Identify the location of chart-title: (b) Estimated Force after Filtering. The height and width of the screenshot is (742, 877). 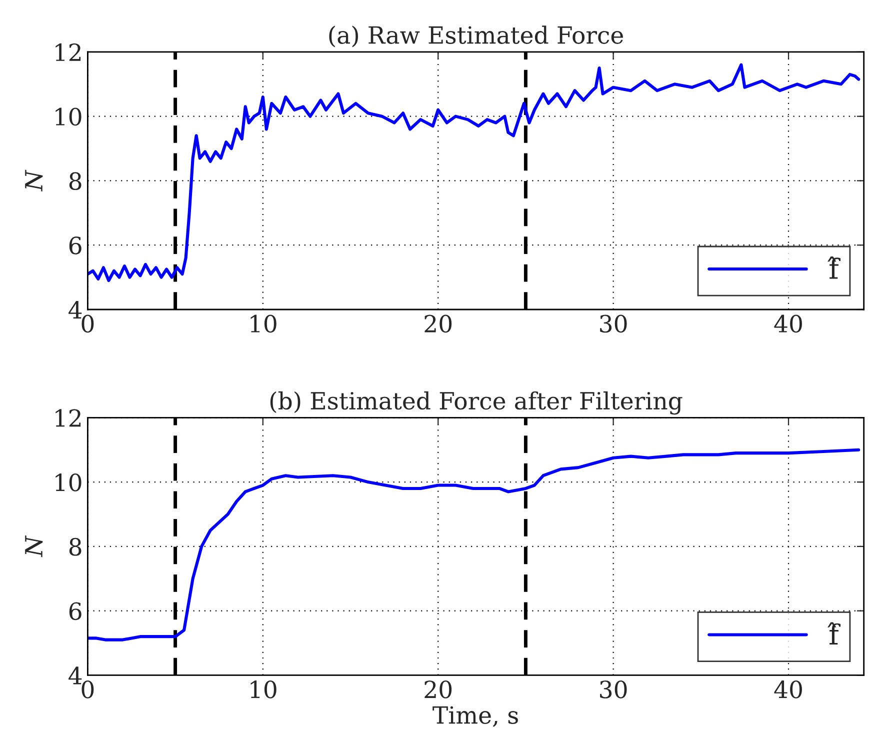
(476, 403).